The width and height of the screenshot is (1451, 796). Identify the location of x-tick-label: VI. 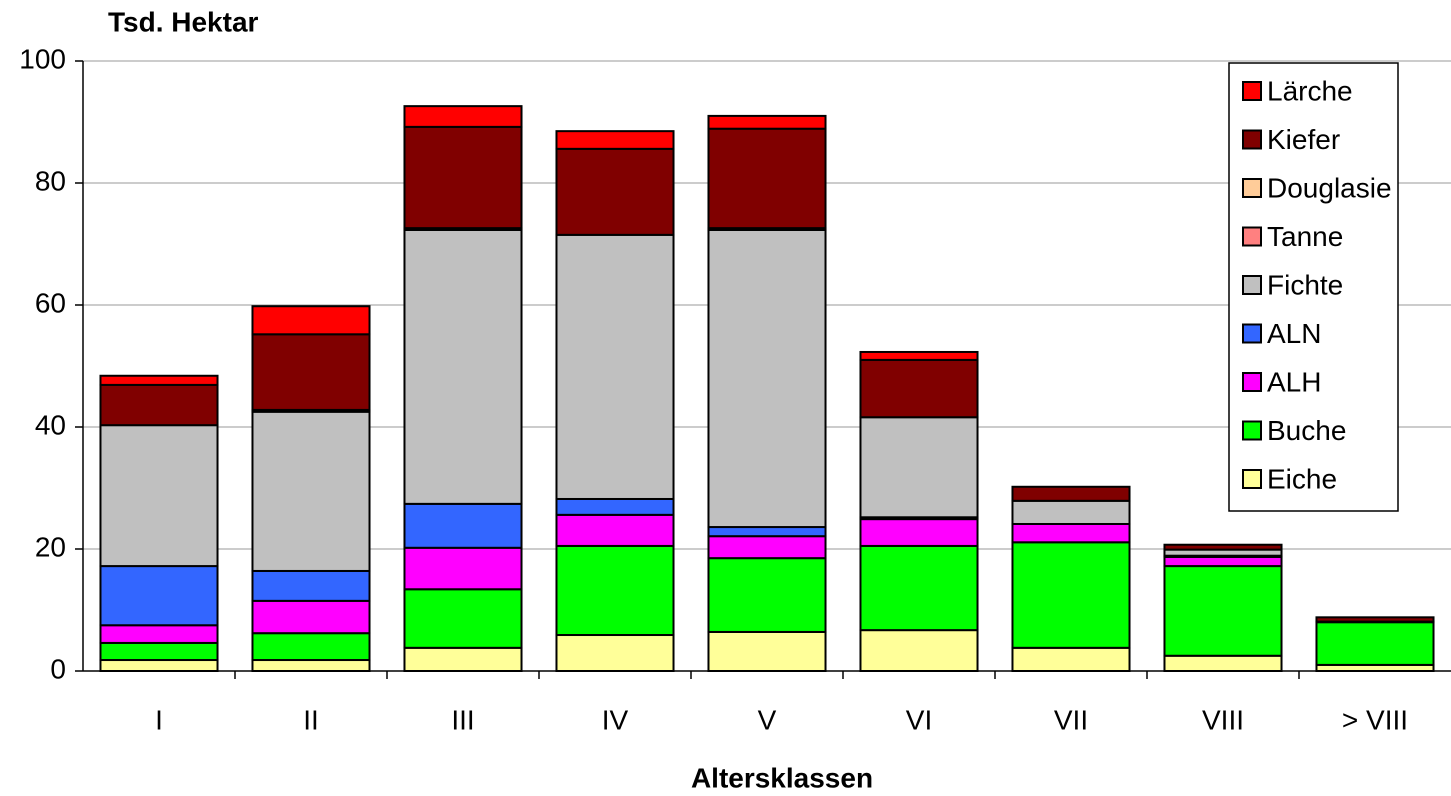
(919, 719).